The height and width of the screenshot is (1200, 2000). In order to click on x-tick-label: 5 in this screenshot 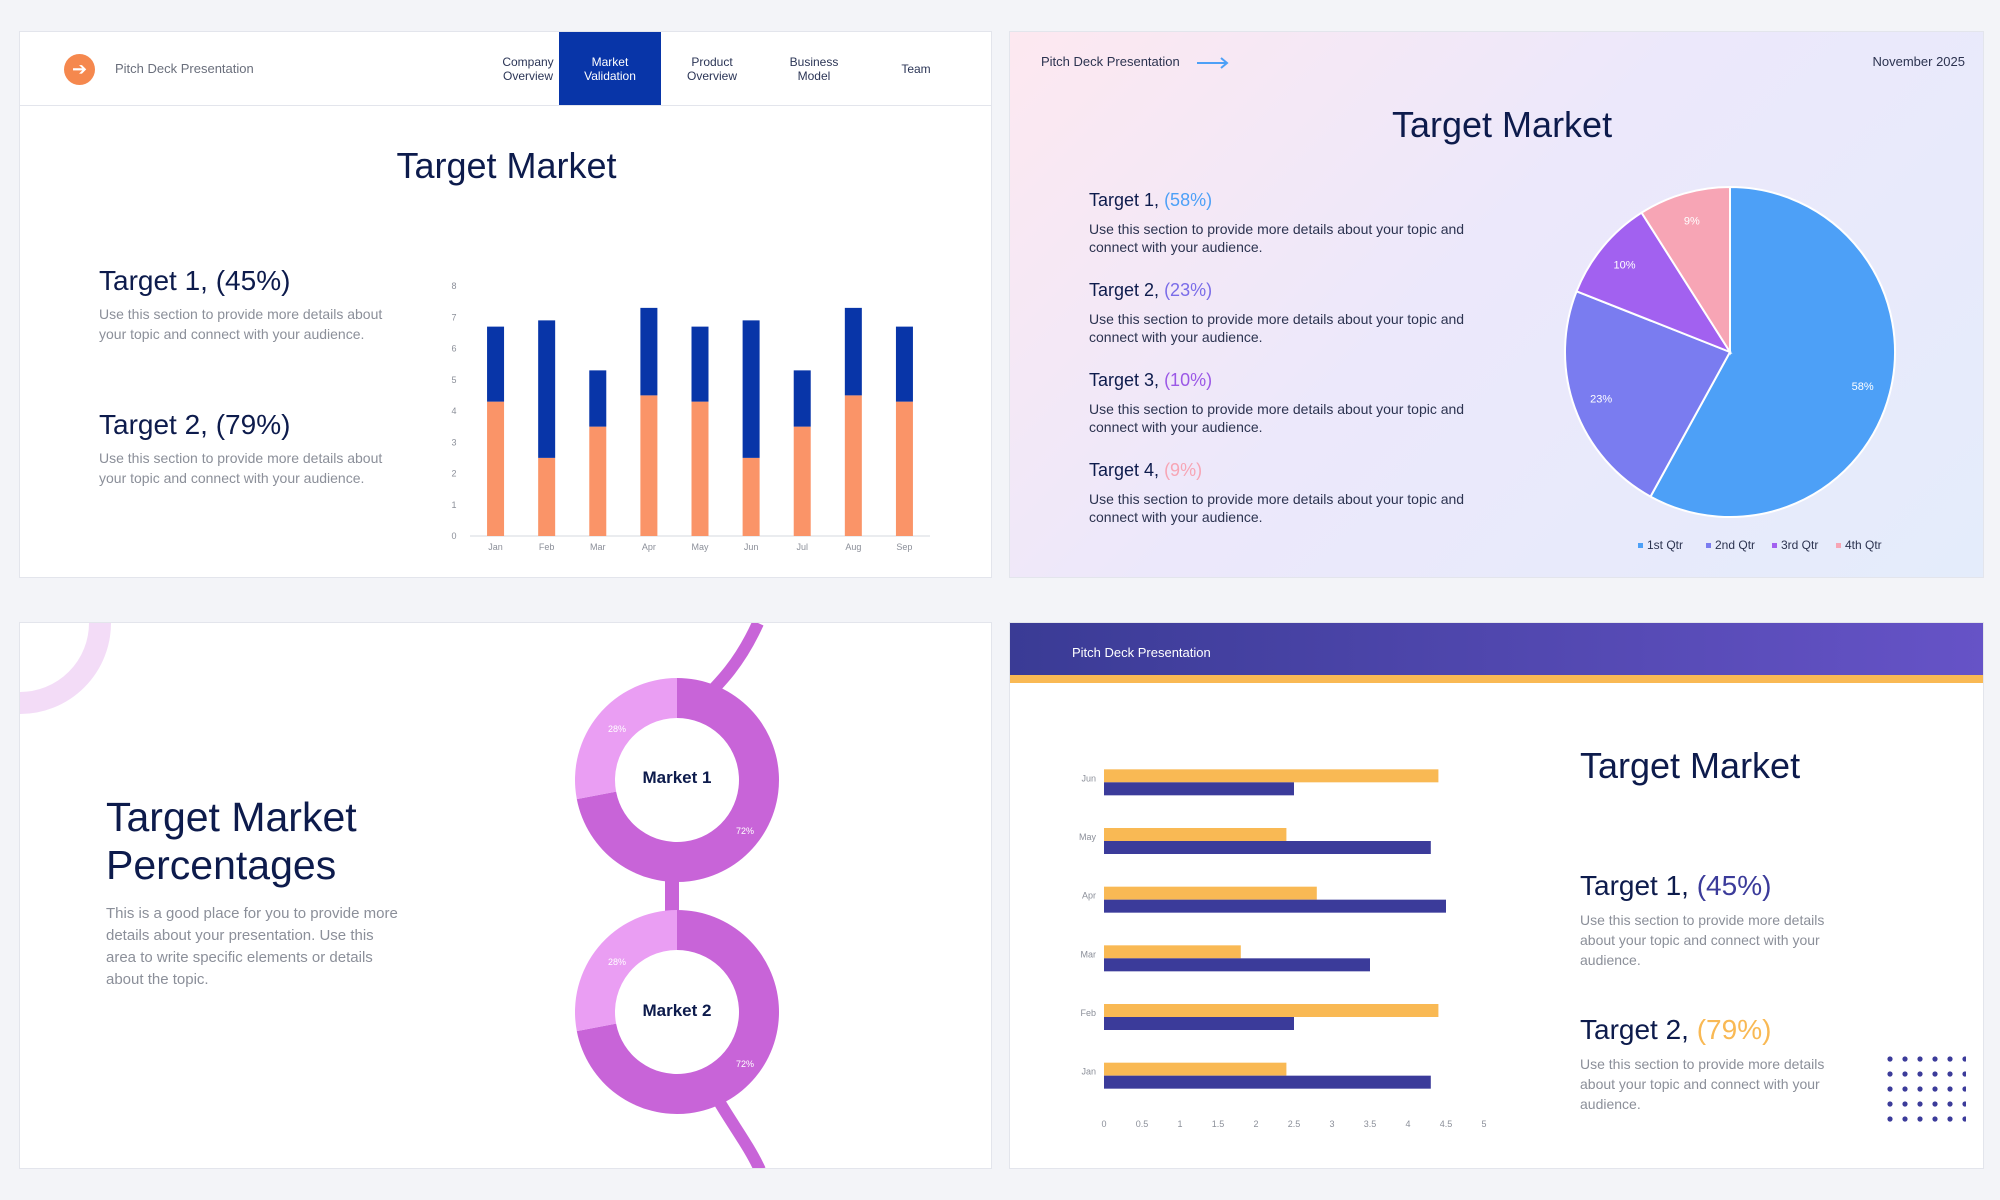, I will do `click(1483, 1124)`.